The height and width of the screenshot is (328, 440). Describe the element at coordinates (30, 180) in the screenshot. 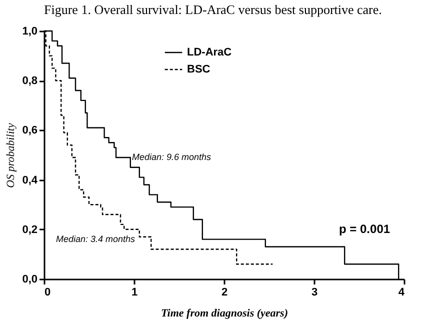

I see `y-tick-label: 0,4` at that location.